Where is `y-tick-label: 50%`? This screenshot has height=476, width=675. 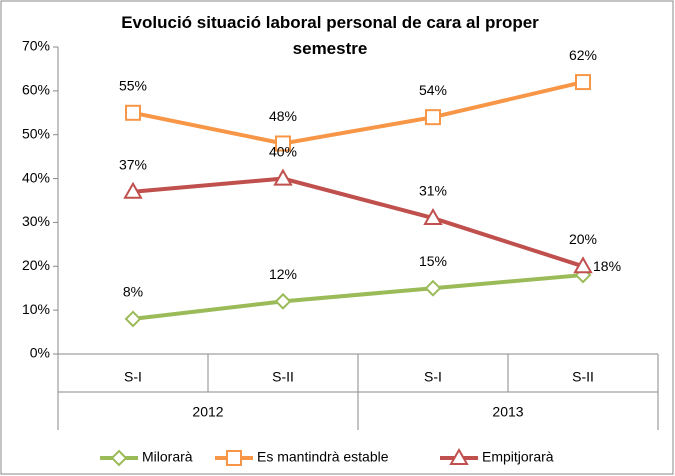 y-tick-label: 50% is located at coordinates (36, 133).